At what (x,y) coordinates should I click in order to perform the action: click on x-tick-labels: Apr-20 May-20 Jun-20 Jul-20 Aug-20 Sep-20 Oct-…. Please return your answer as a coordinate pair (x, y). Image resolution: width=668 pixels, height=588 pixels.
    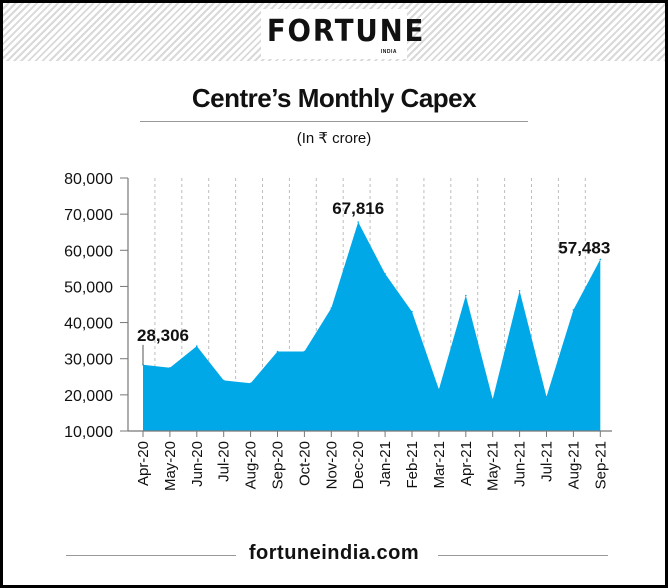
    Looking at the image, I should click on (372, 466).